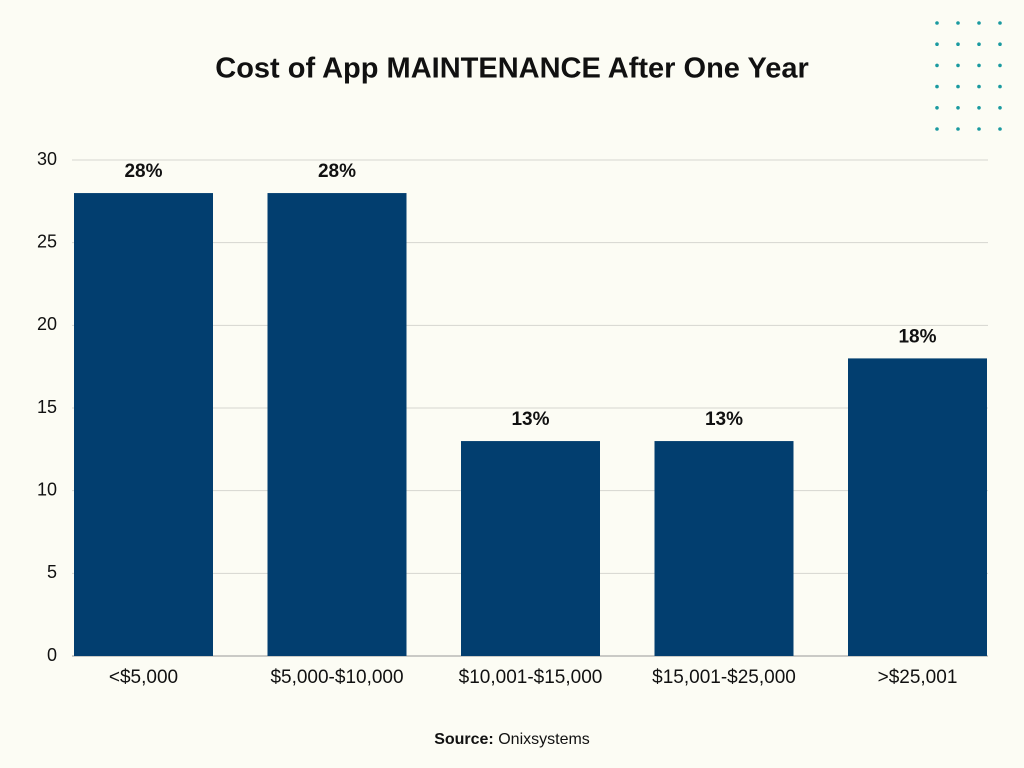 This screenshot has height=768, width=1024. What do you see at coordinates (47, 407) in the screenshot?
I see `y-tick-label: 15` at bounding box center [47, 407].